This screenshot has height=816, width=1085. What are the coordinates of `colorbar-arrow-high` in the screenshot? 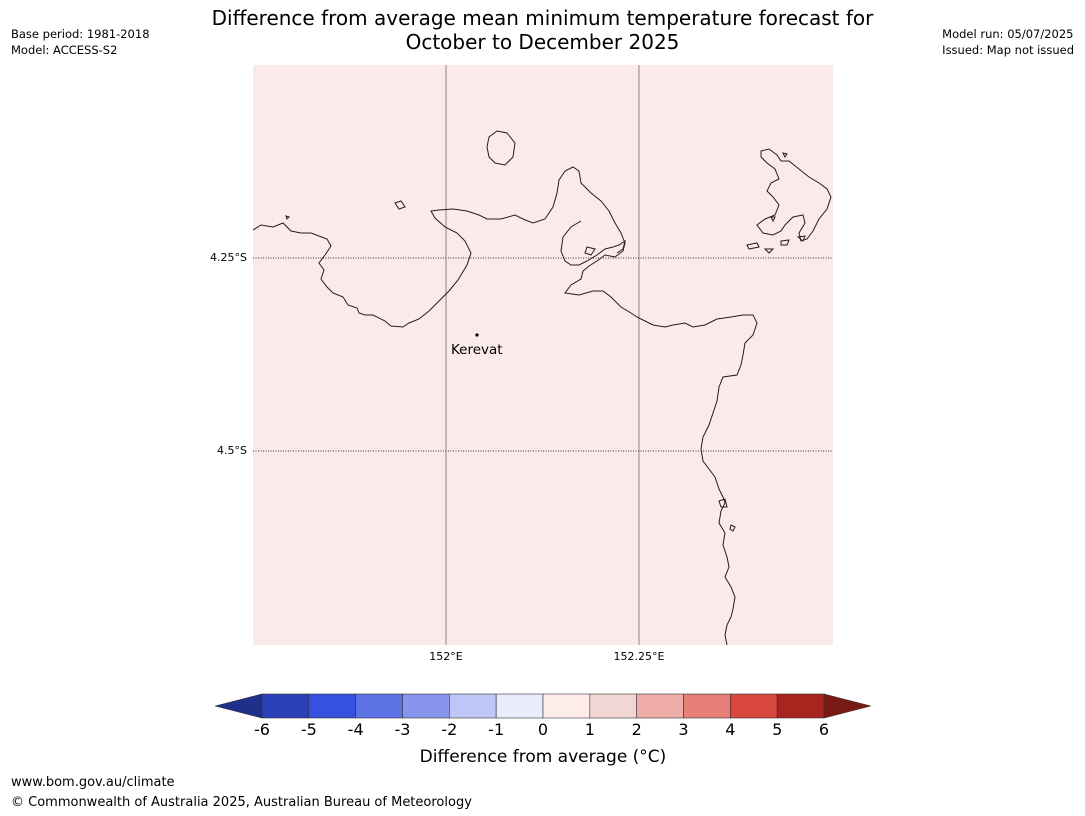 It's located at (847, 706).